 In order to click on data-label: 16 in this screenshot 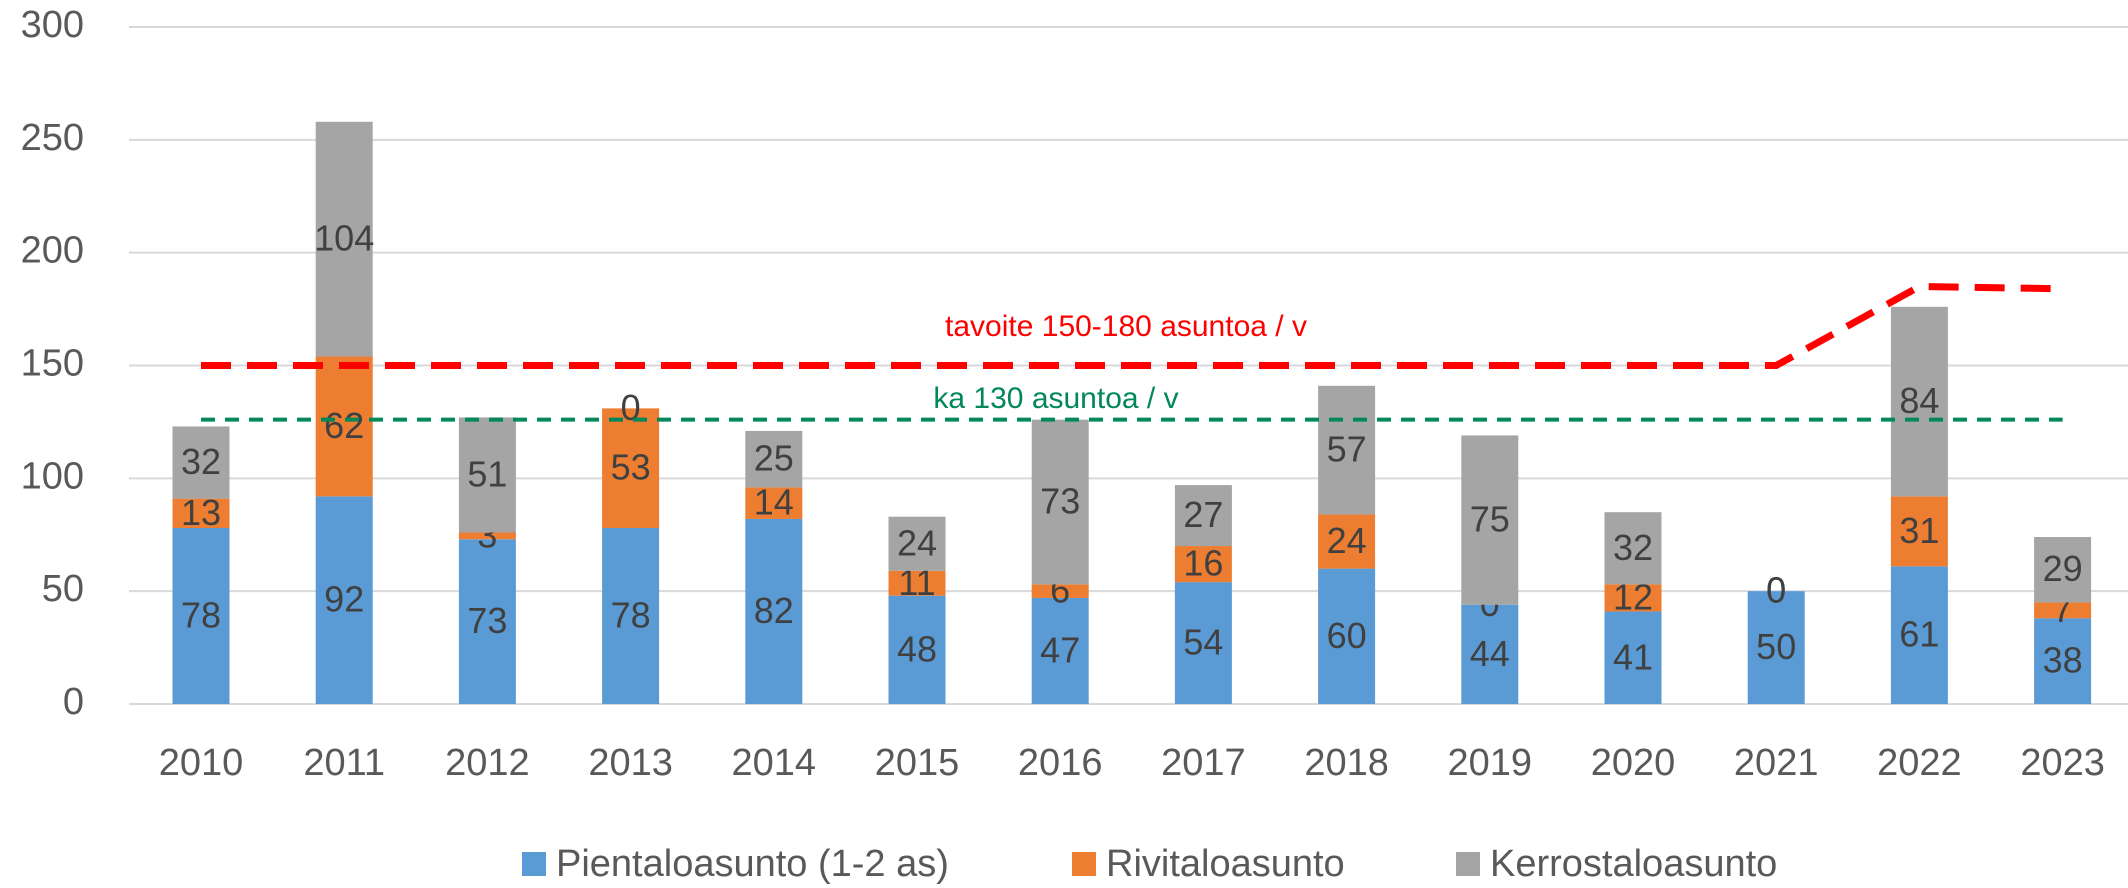, I will do `click(1203, 563)`.